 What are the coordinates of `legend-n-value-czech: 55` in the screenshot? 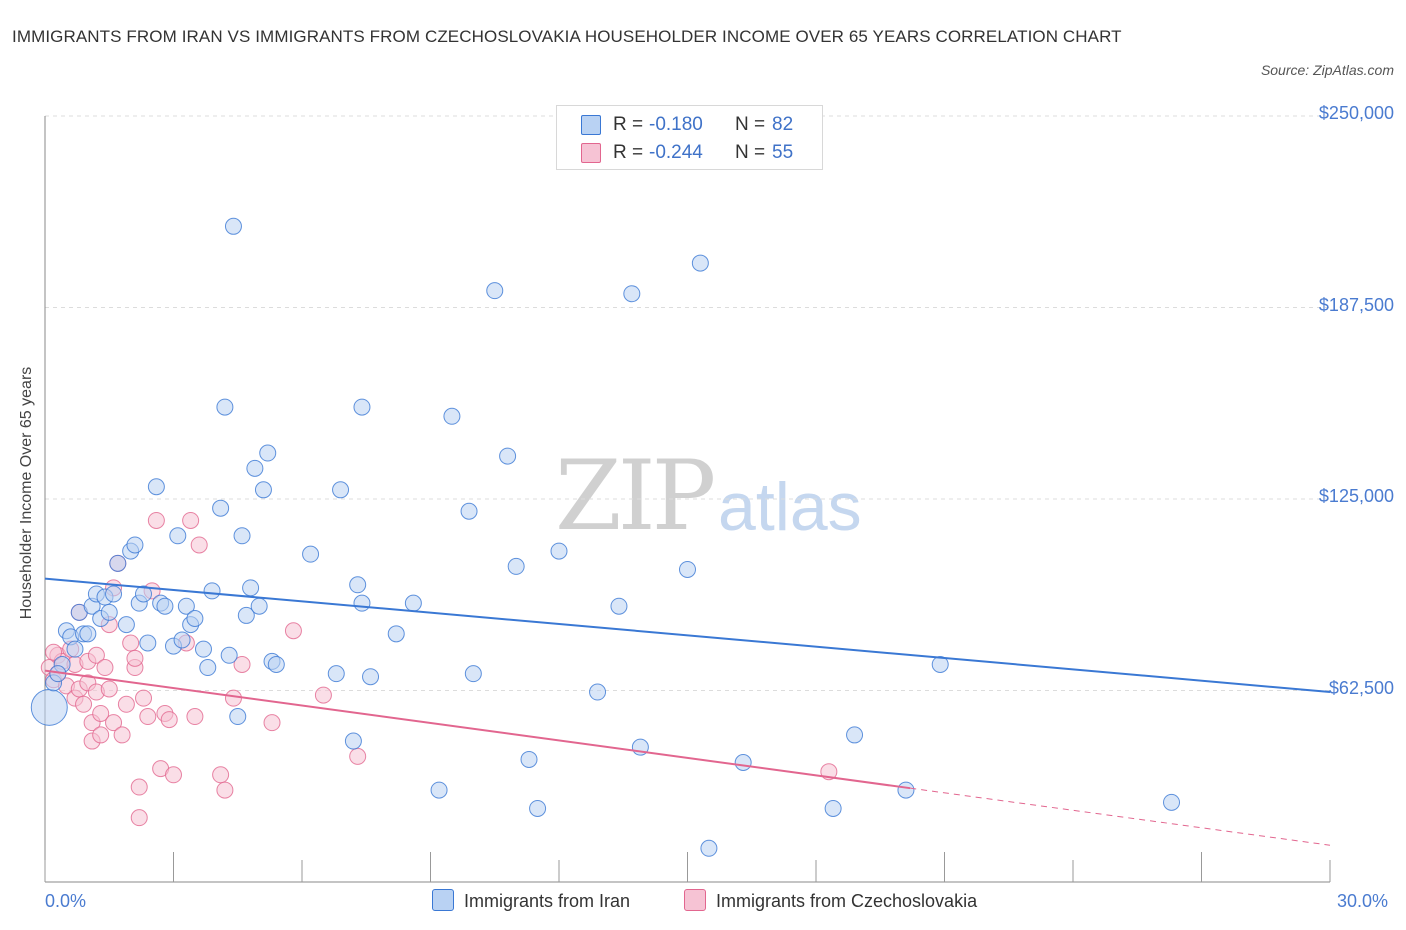 It's located at (783, 152).